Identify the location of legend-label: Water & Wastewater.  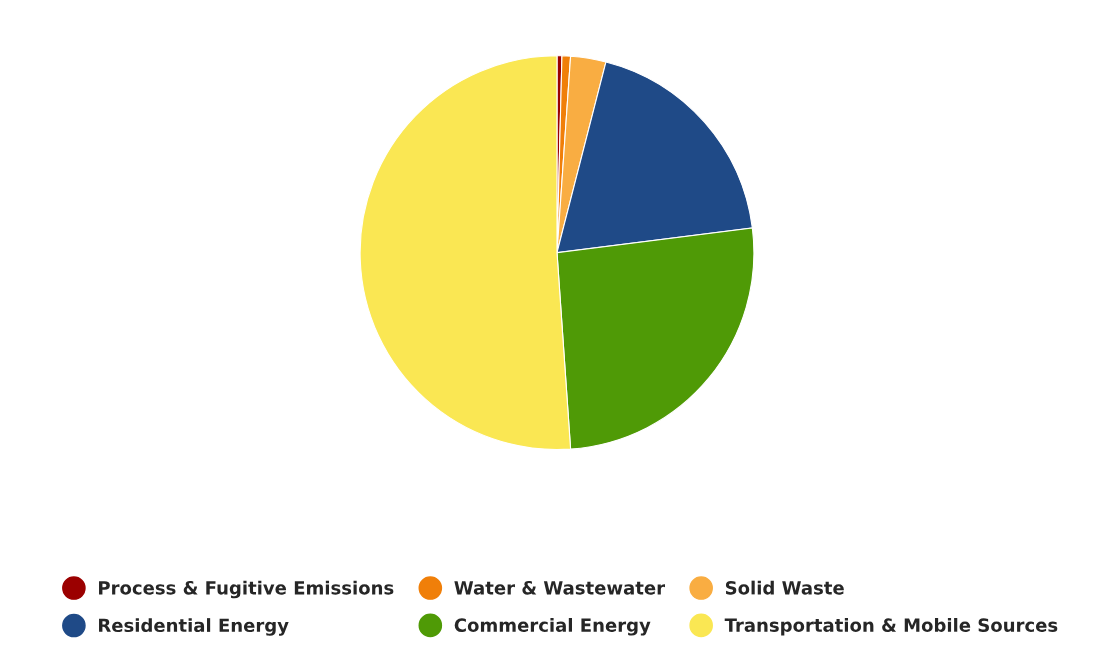
(559, 587).